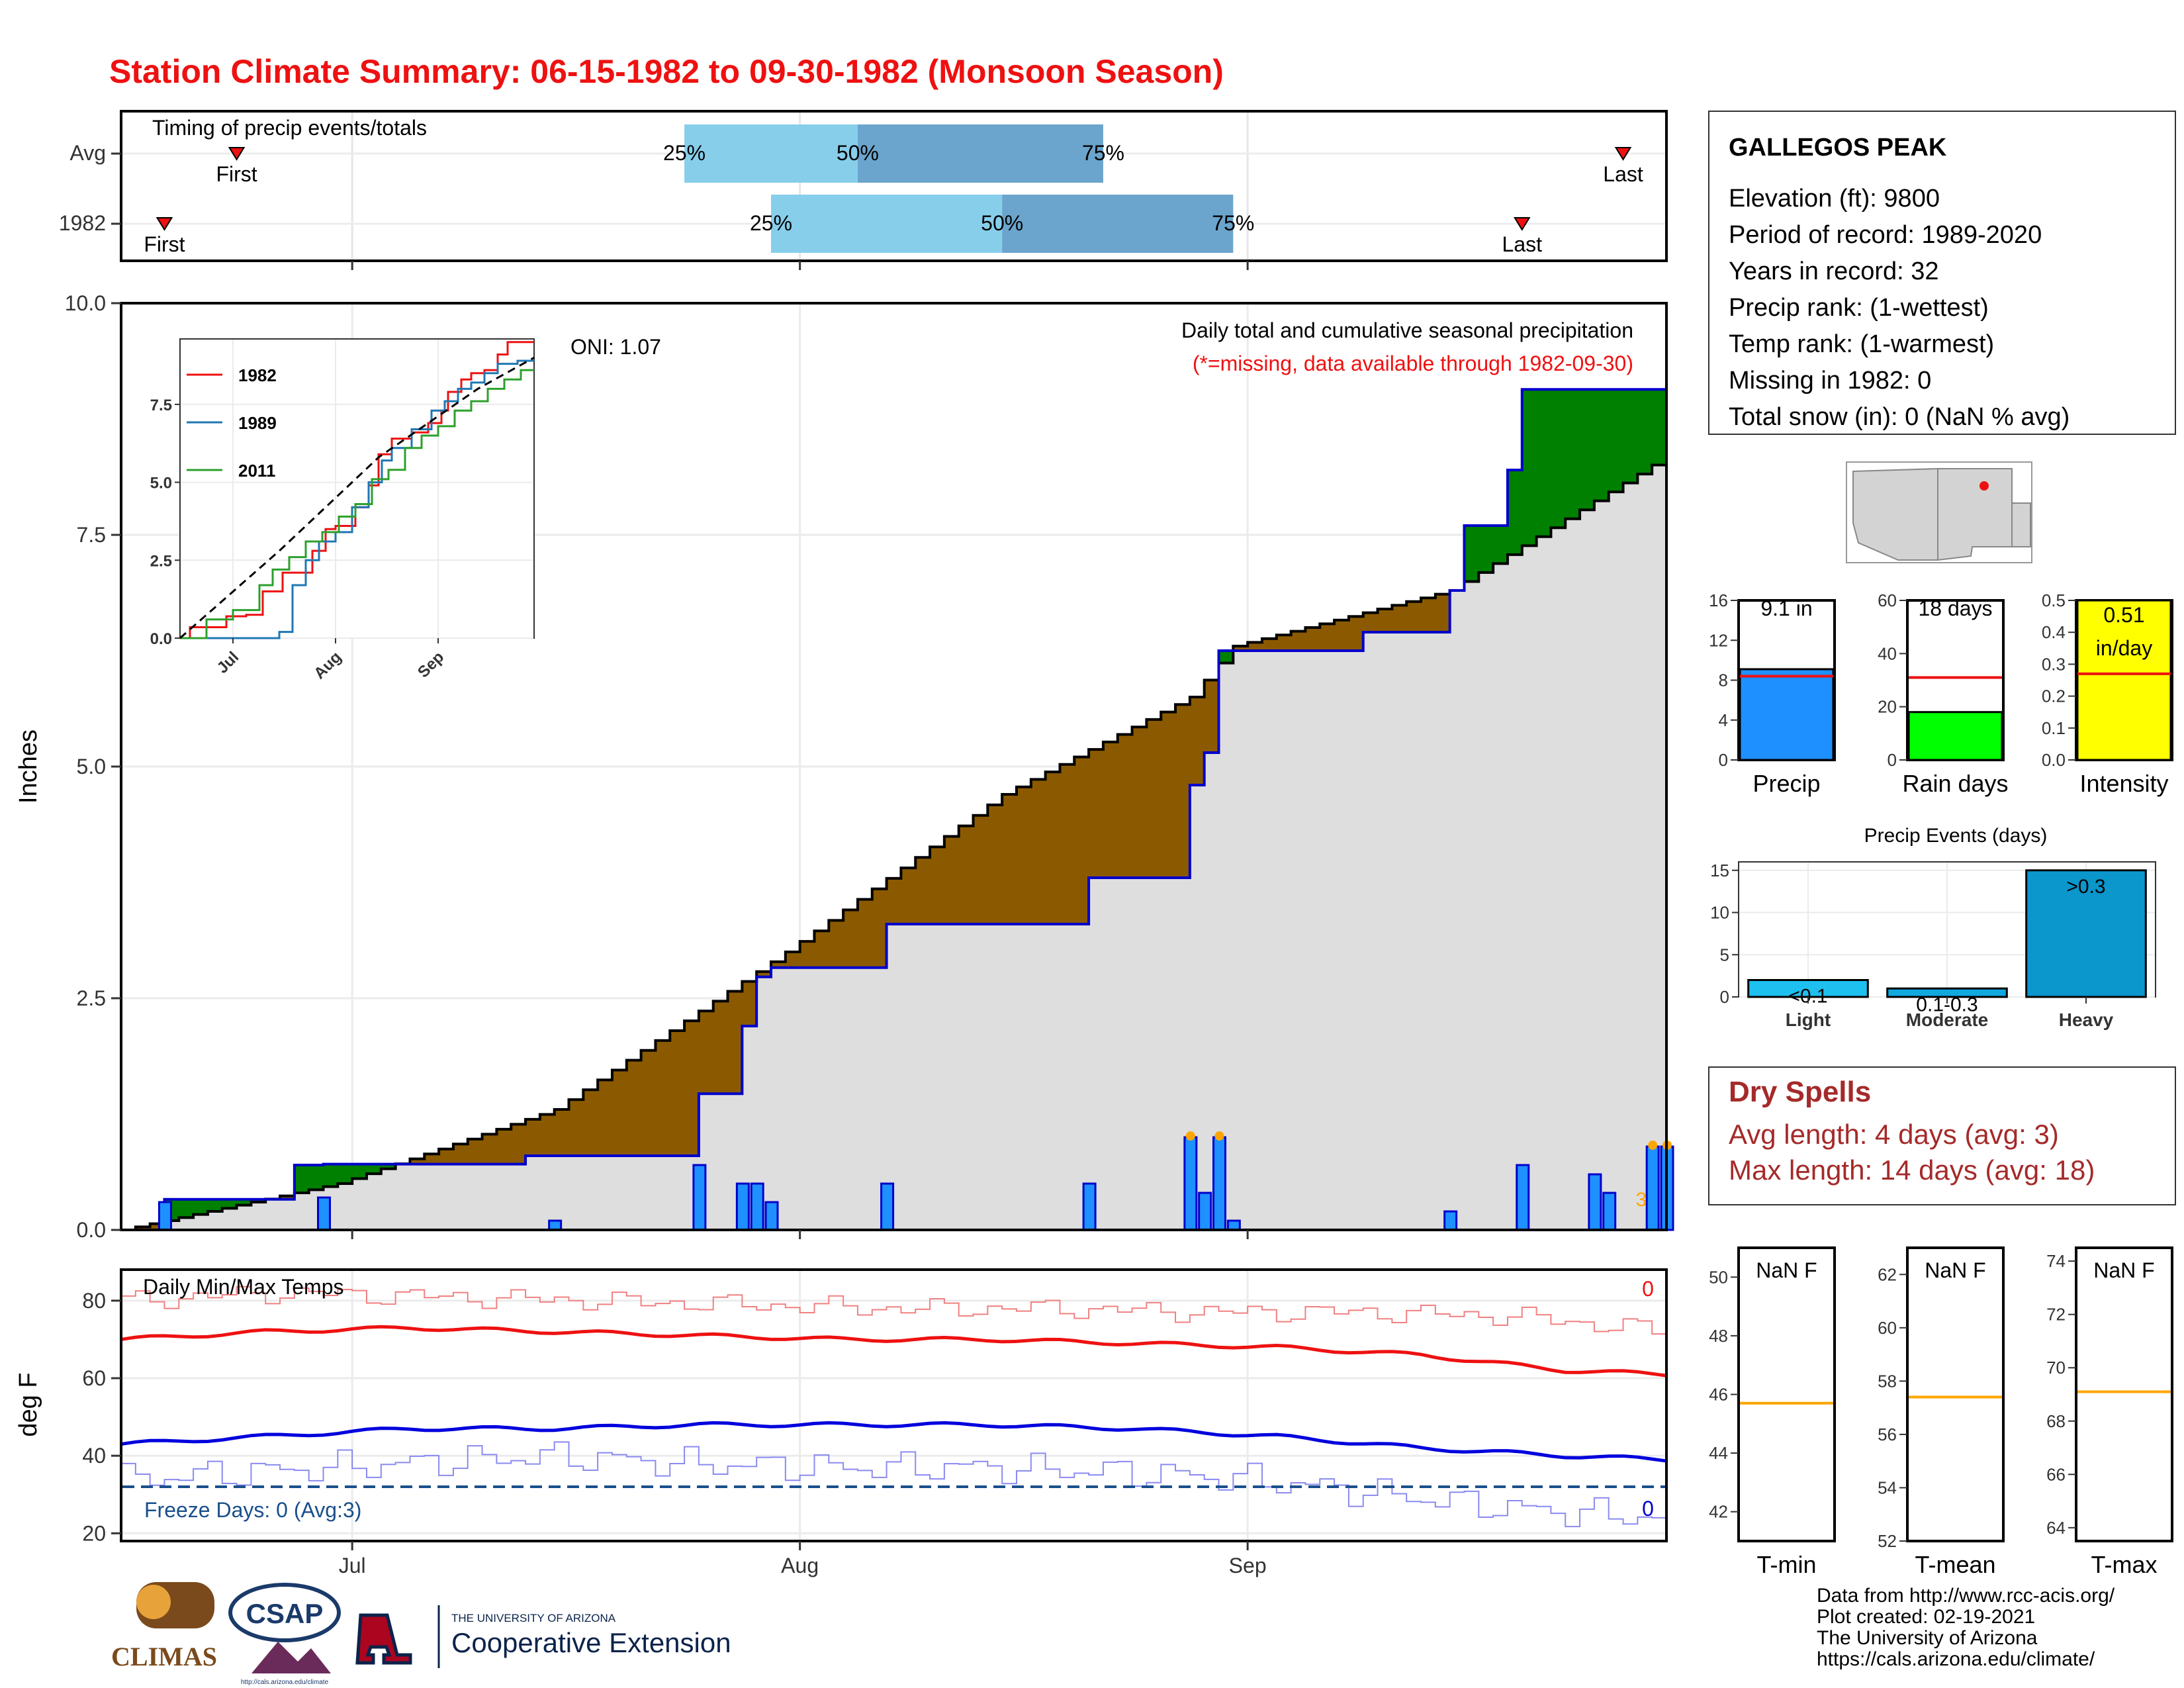 Image resolution: width=2184 pixels, height=1688 pixels. I want to click on arizona-shape, so click(1895, 514).